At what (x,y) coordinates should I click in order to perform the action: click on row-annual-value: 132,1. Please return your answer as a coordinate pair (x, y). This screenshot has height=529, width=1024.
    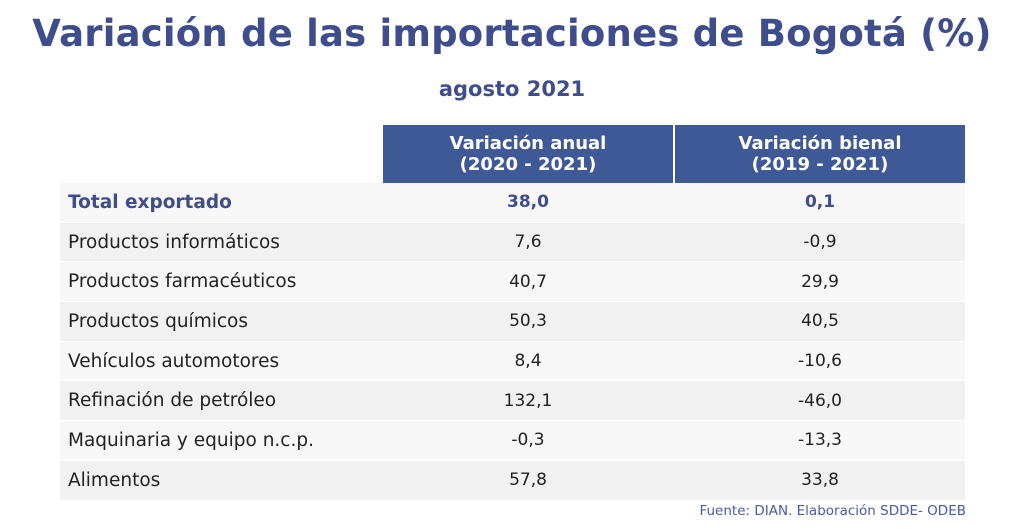
    Looking at the image, I should click on (528, 400).